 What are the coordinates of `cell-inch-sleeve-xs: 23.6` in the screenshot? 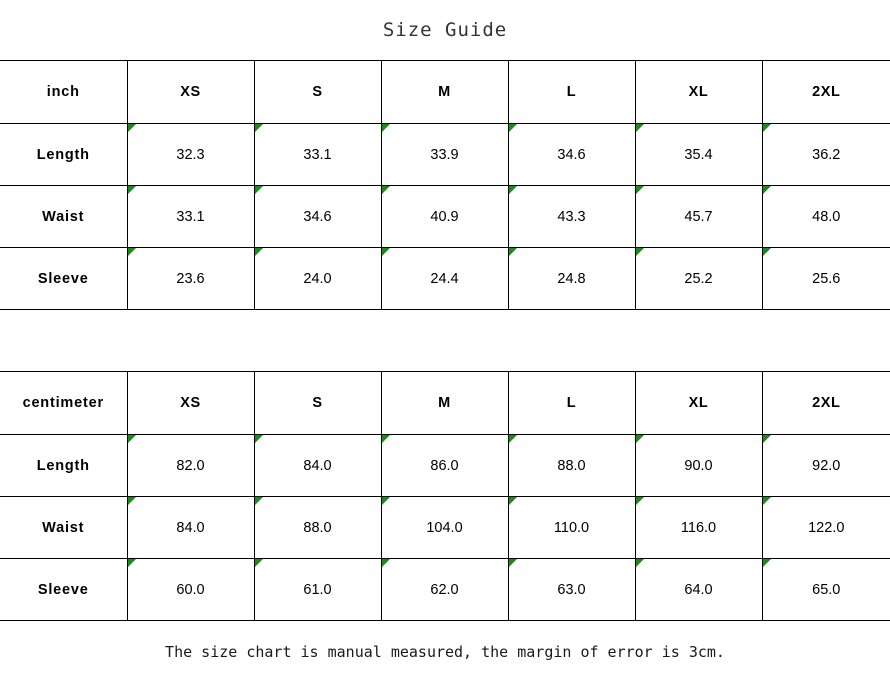 It's located at (190, 279).